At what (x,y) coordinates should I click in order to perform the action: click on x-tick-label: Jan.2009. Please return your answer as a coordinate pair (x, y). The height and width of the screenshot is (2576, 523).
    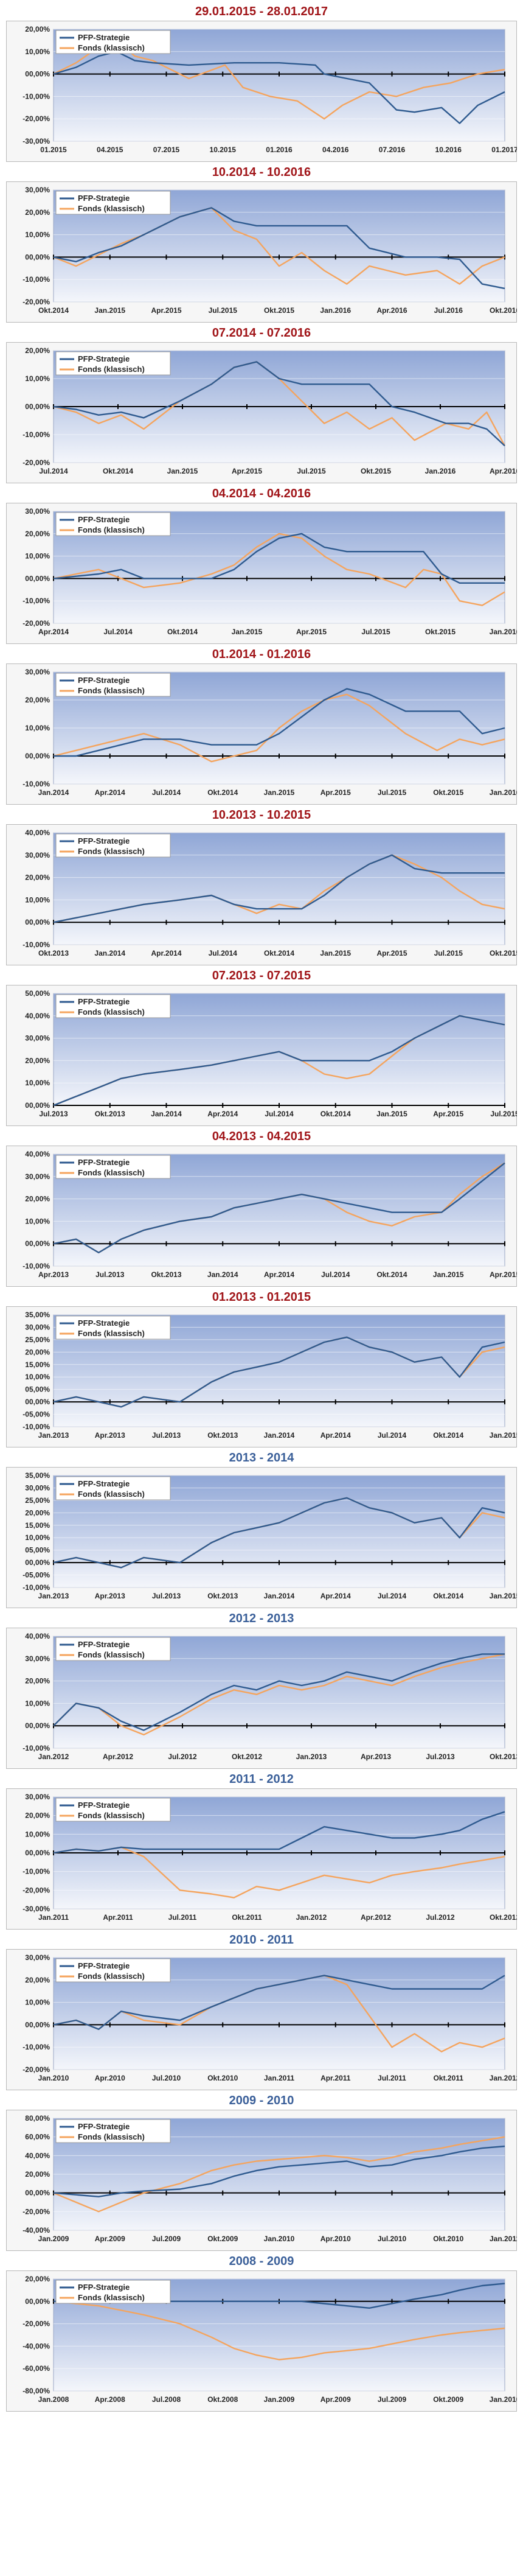
    Looking at the image, I should click on (53, 2239).